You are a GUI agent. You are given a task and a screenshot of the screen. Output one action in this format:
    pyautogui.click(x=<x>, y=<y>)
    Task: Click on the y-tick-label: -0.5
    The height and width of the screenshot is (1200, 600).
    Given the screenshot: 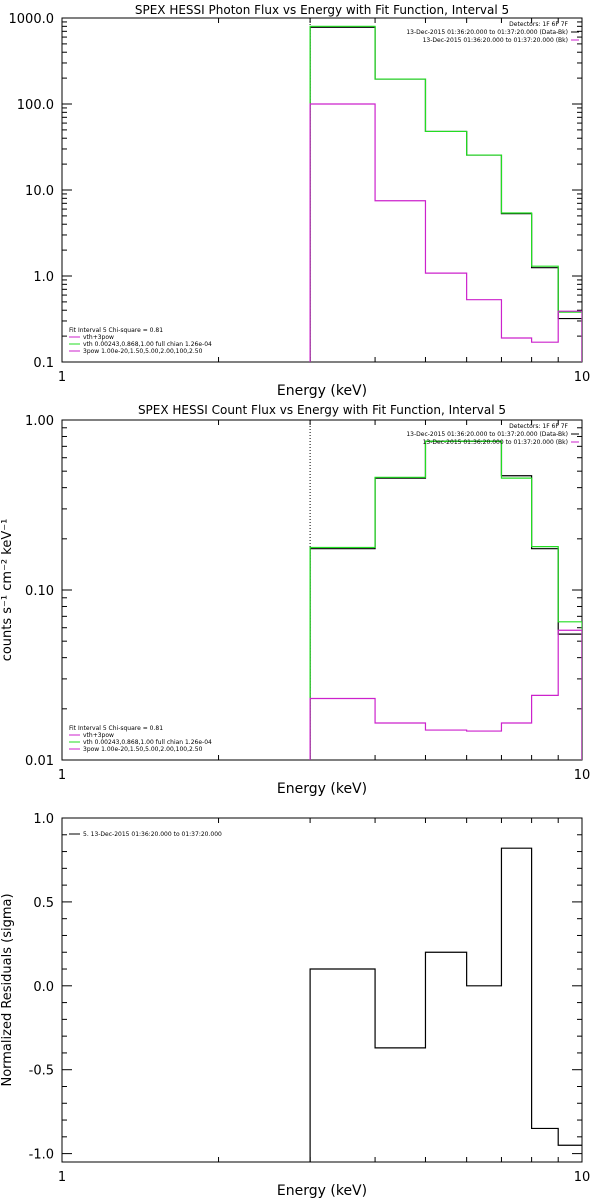 What is the action you would take?
    pyautogui.click(x=41, y=1071)
    